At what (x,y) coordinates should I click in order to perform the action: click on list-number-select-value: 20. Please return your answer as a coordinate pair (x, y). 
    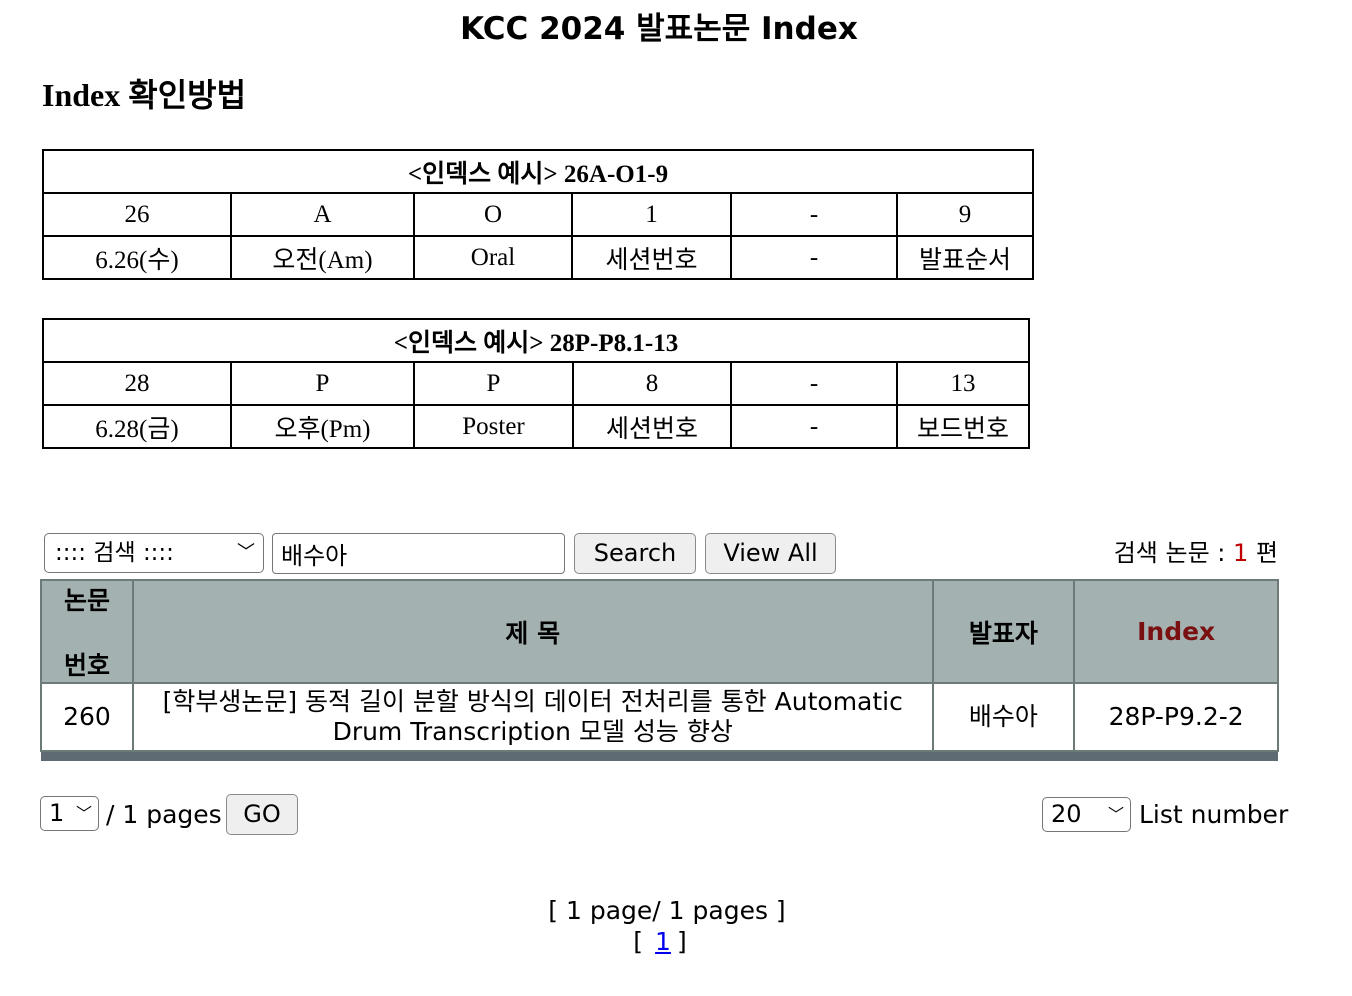
    Looking at the image, I should click on (1066, 814).